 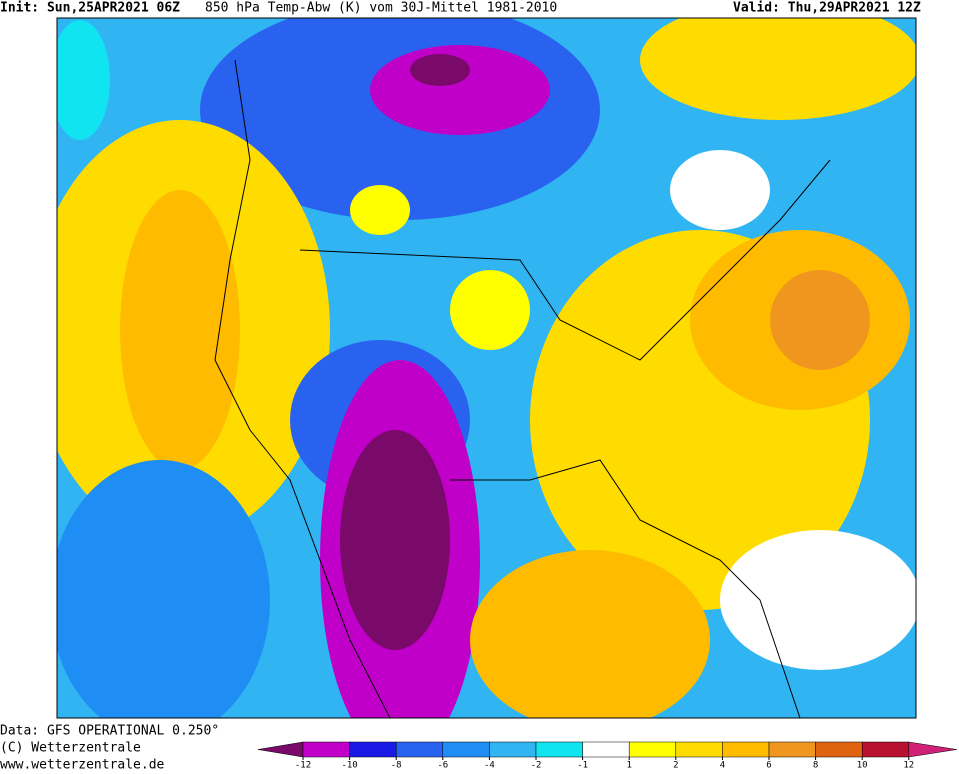 I want to click on colorbar: -12 -10 -8 -6 -4 -2 -1 1 2 4 6 8 10 12, so click(x=607, y=756).